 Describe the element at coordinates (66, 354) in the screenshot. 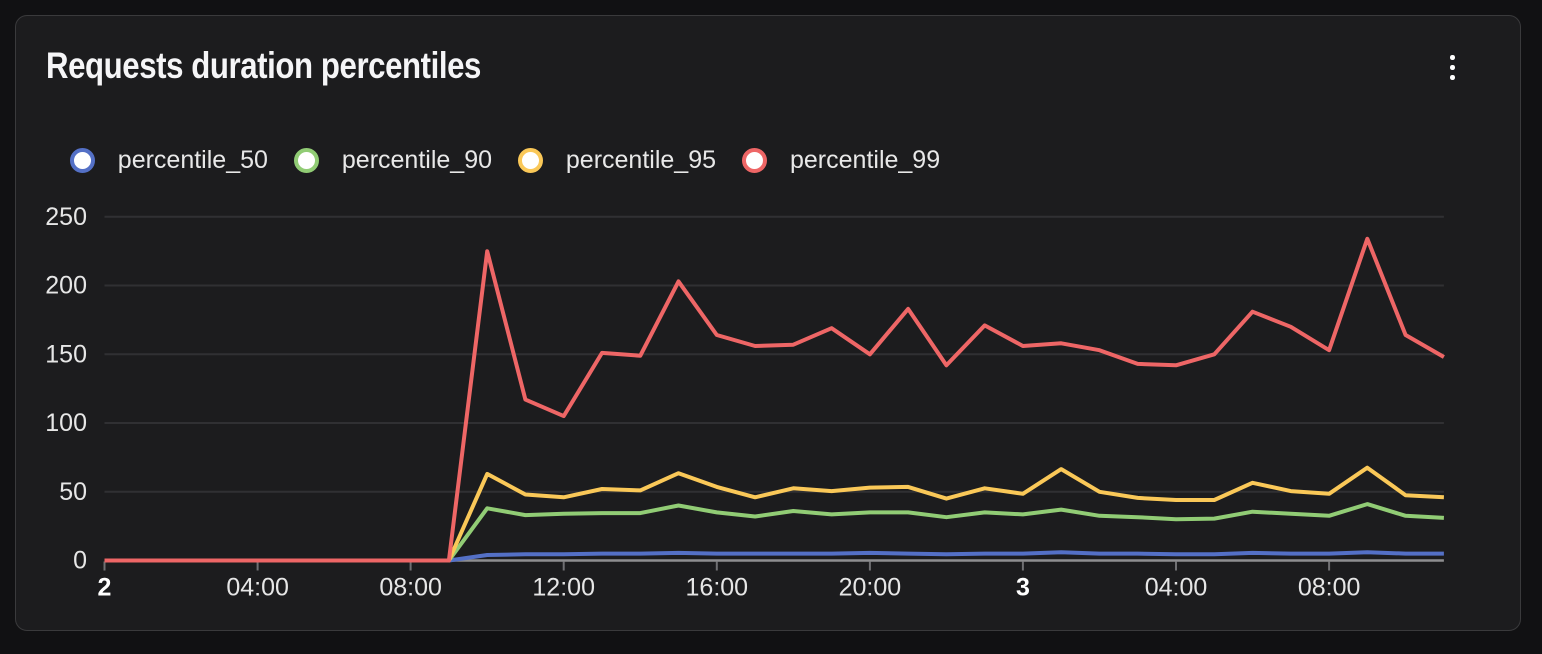

I see `svg-text: 150` at that location.